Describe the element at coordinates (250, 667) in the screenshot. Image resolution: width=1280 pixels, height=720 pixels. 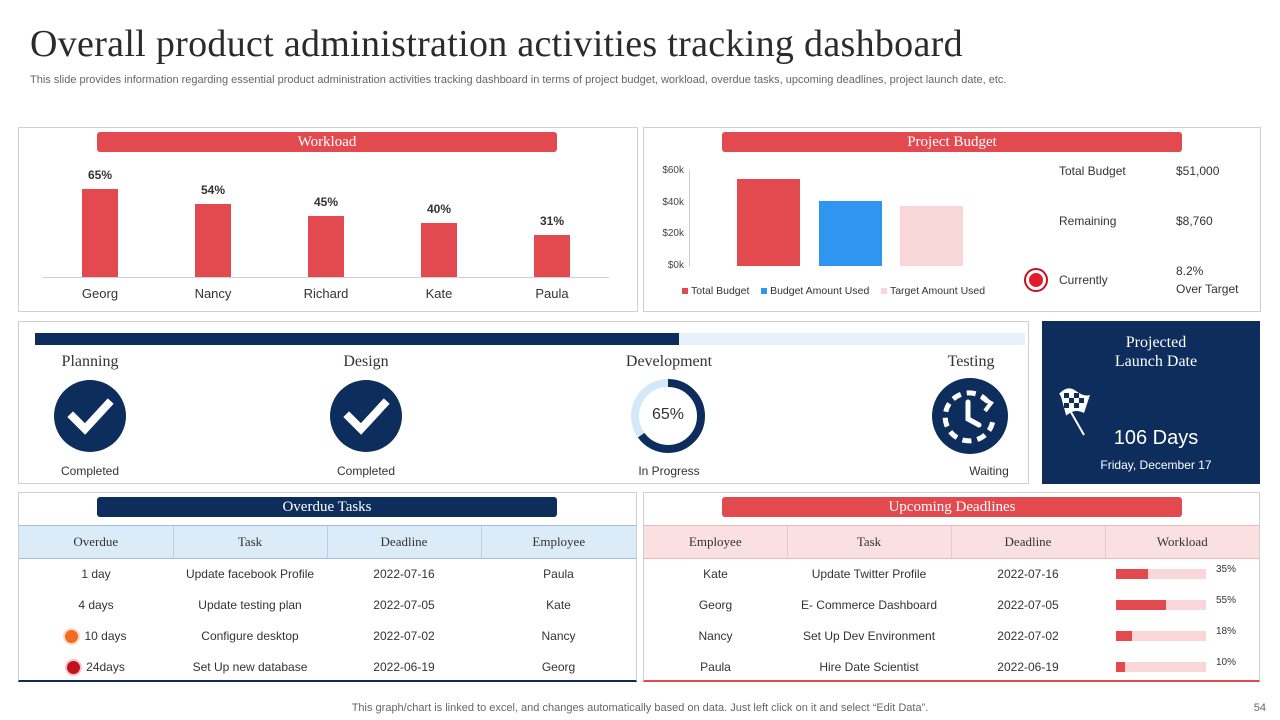
I see `task-cell: Set Up new database` at that location.